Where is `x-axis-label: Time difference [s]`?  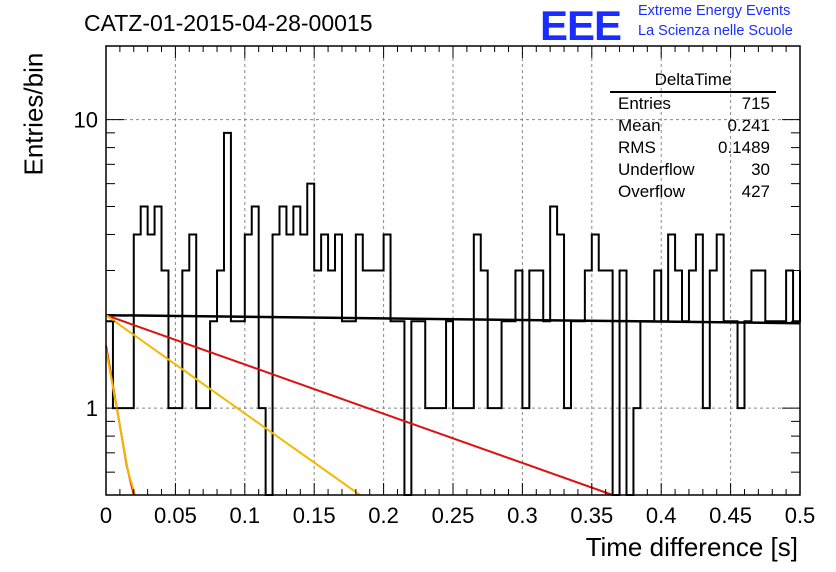 x-axis-label: Time difference [s] is located at coordinates (691, 547).